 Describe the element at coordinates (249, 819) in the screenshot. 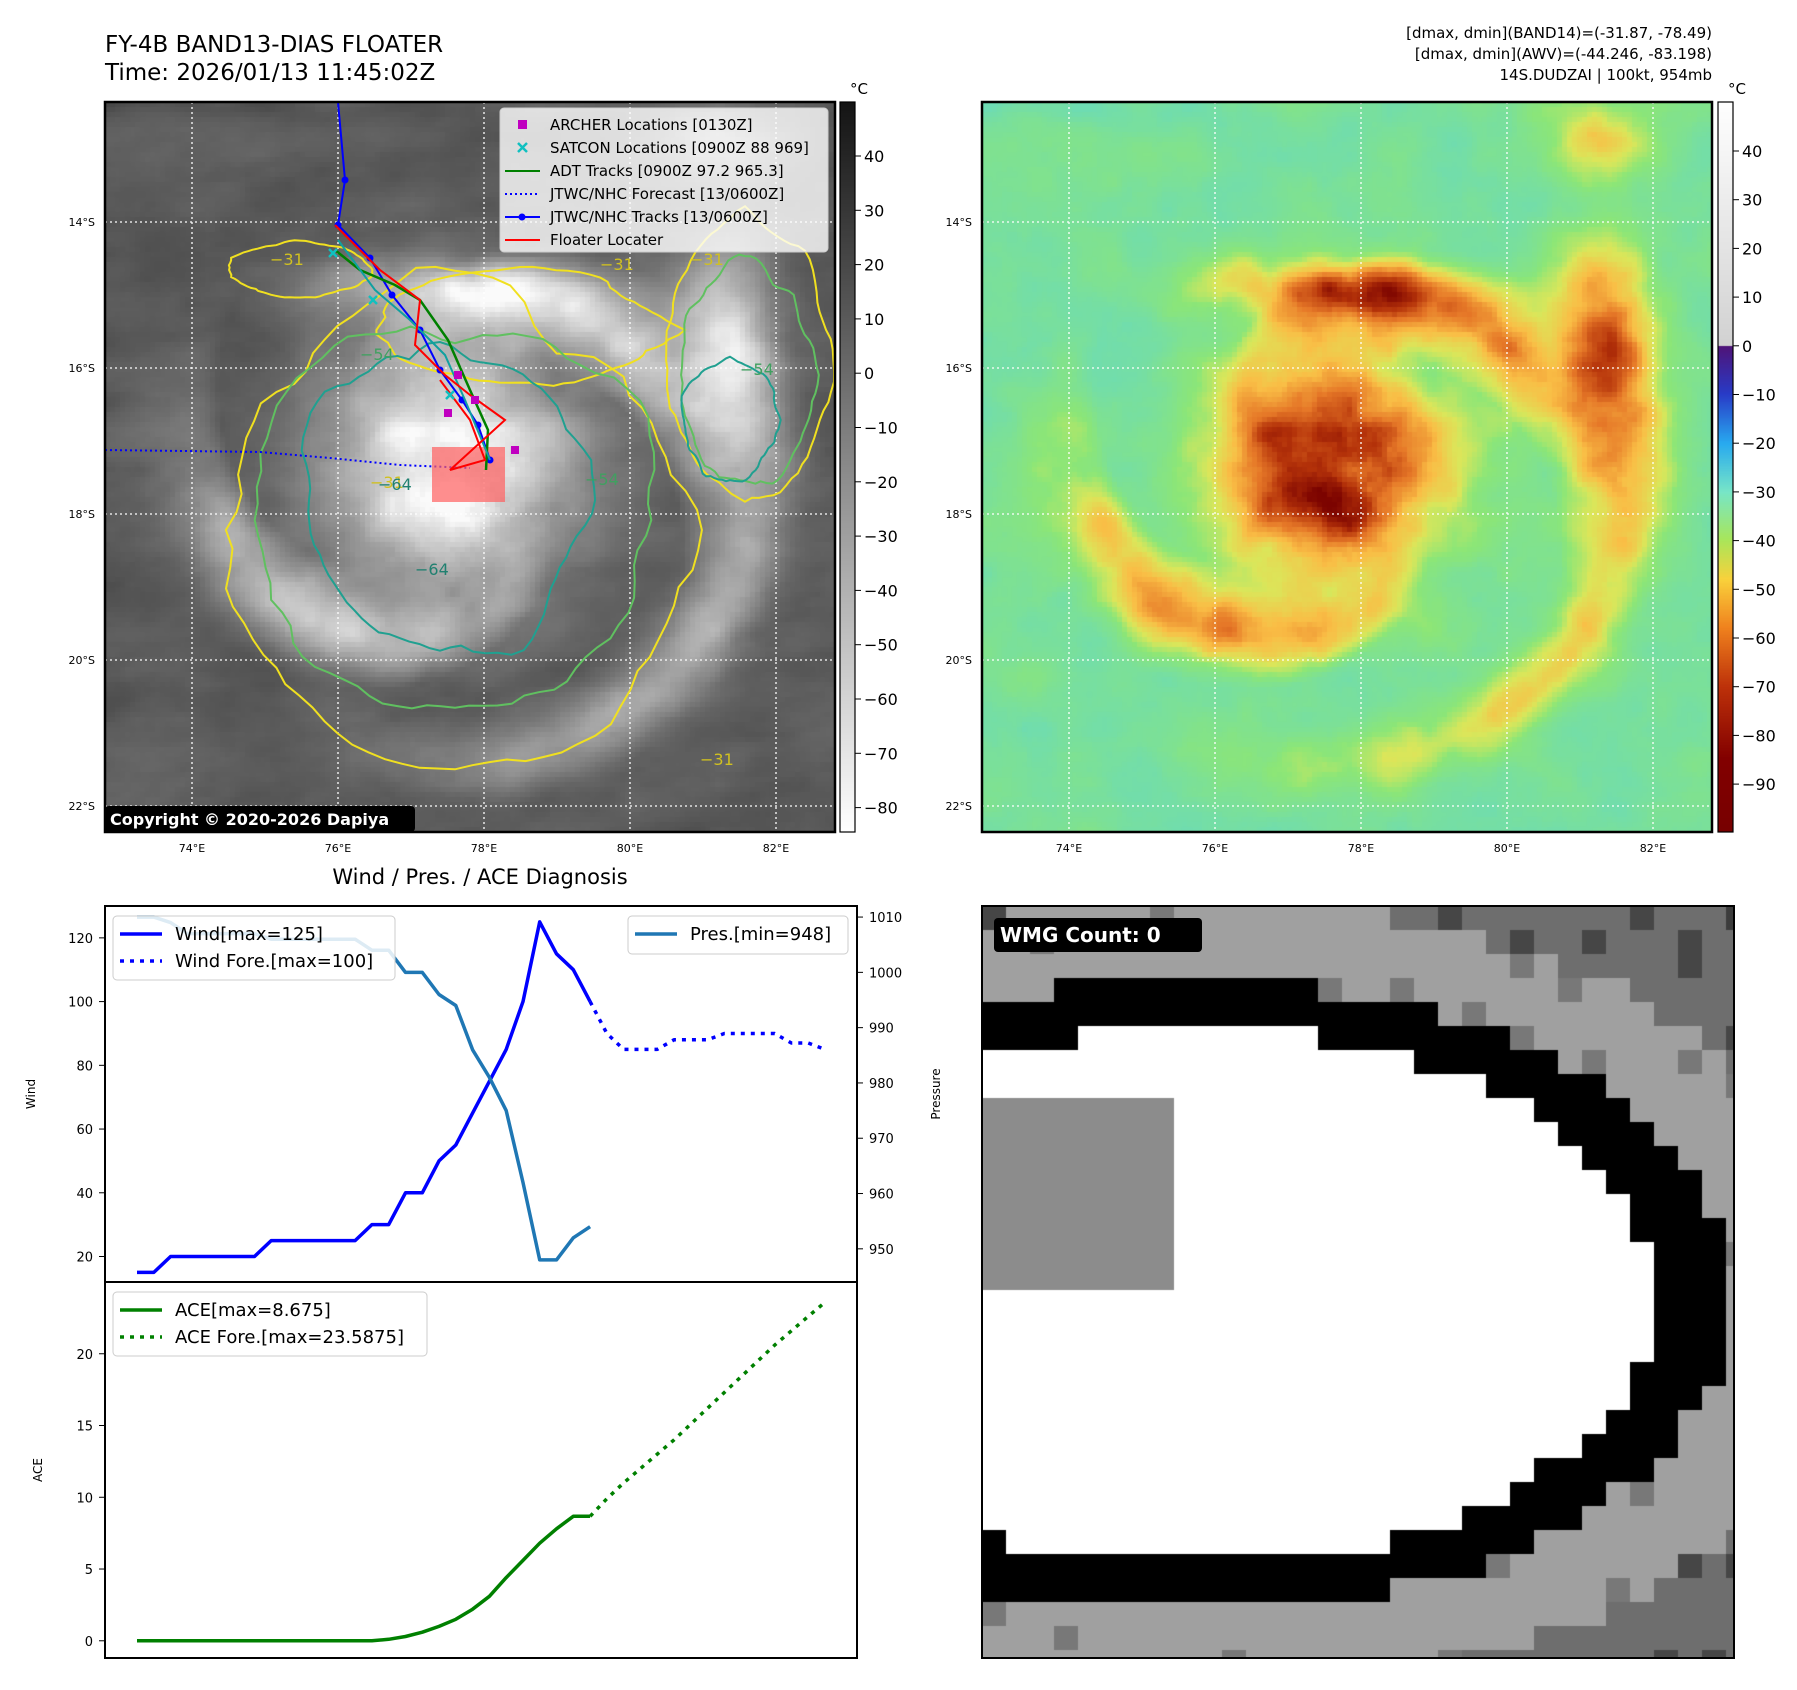

I see `copyright-text: Copyright © 2020-2026 Dapiya` at that location.